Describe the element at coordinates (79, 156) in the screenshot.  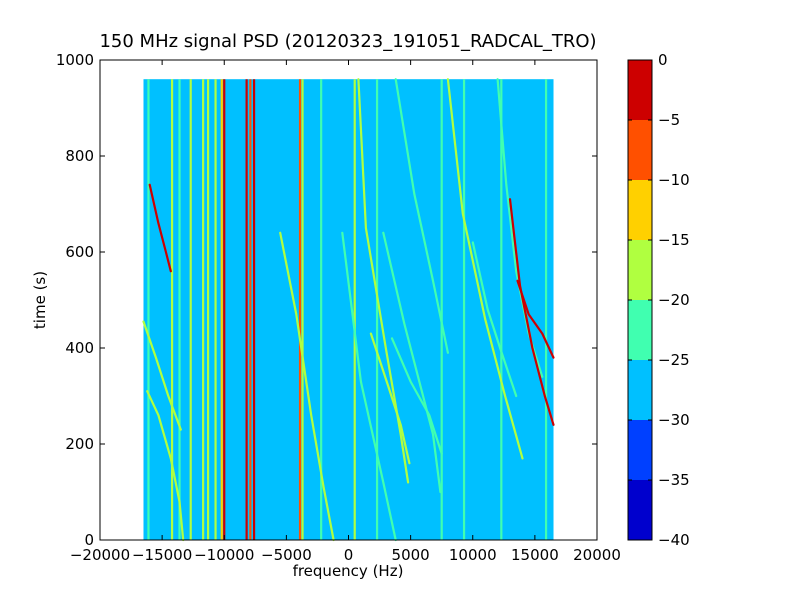
I see `y-tick-label: 800` at that location.